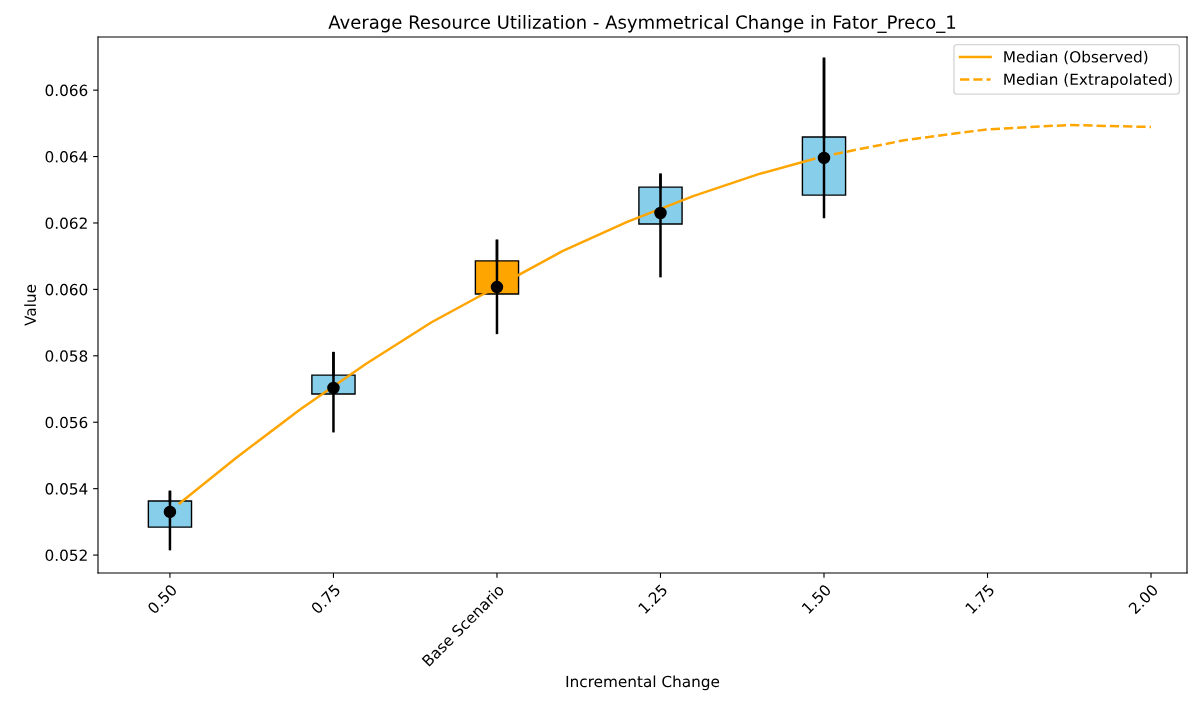 The width and height of the screenshot is (1203, 711). What do you see at coordinates (992, 139) in the screenshot?
I see `line-series` at bounding box center [992, 139].